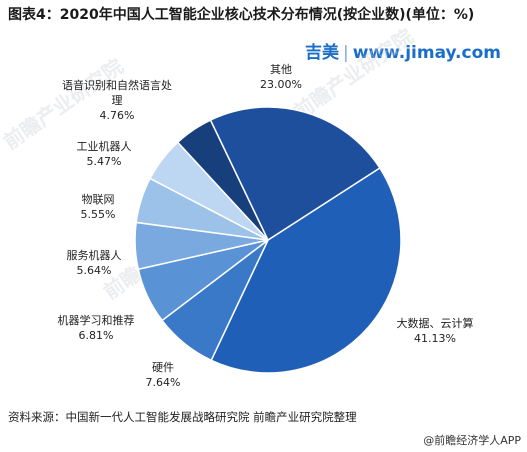  Describe the element at coordinates (98, 199) in the screenshot. I see `slice-label: 物联网` at that location.